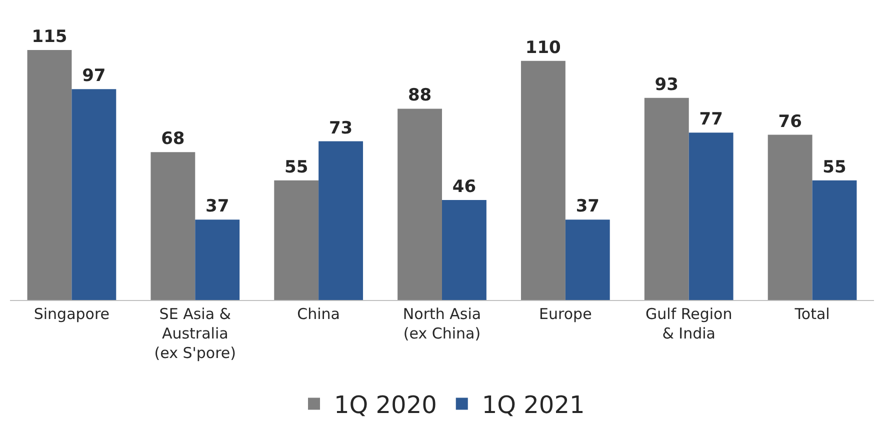 The width and height of the screenshot is (884, 440). Describe the element at coordinates (318, 314) in the screenshot. I see `x-tick-label: China` at that location.